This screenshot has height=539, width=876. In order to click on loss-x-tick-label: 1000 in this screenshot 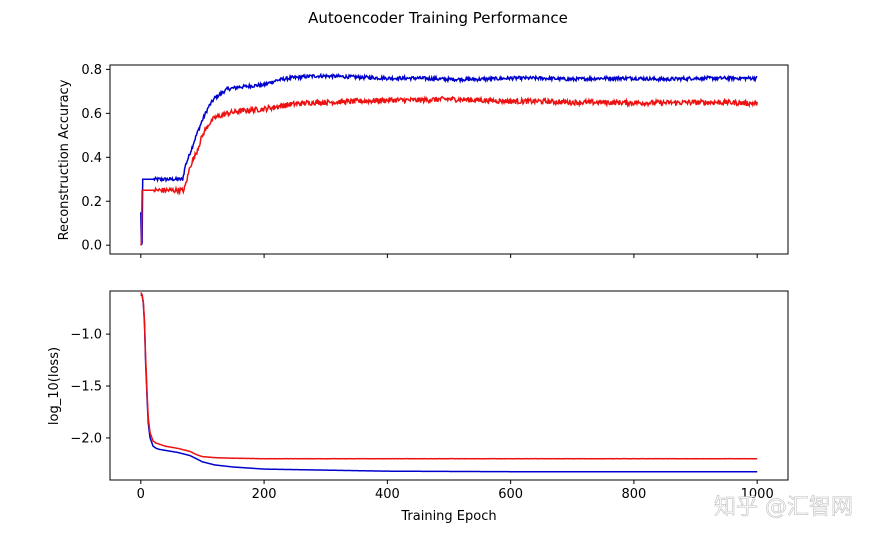, I will do `click(757, 494)`.